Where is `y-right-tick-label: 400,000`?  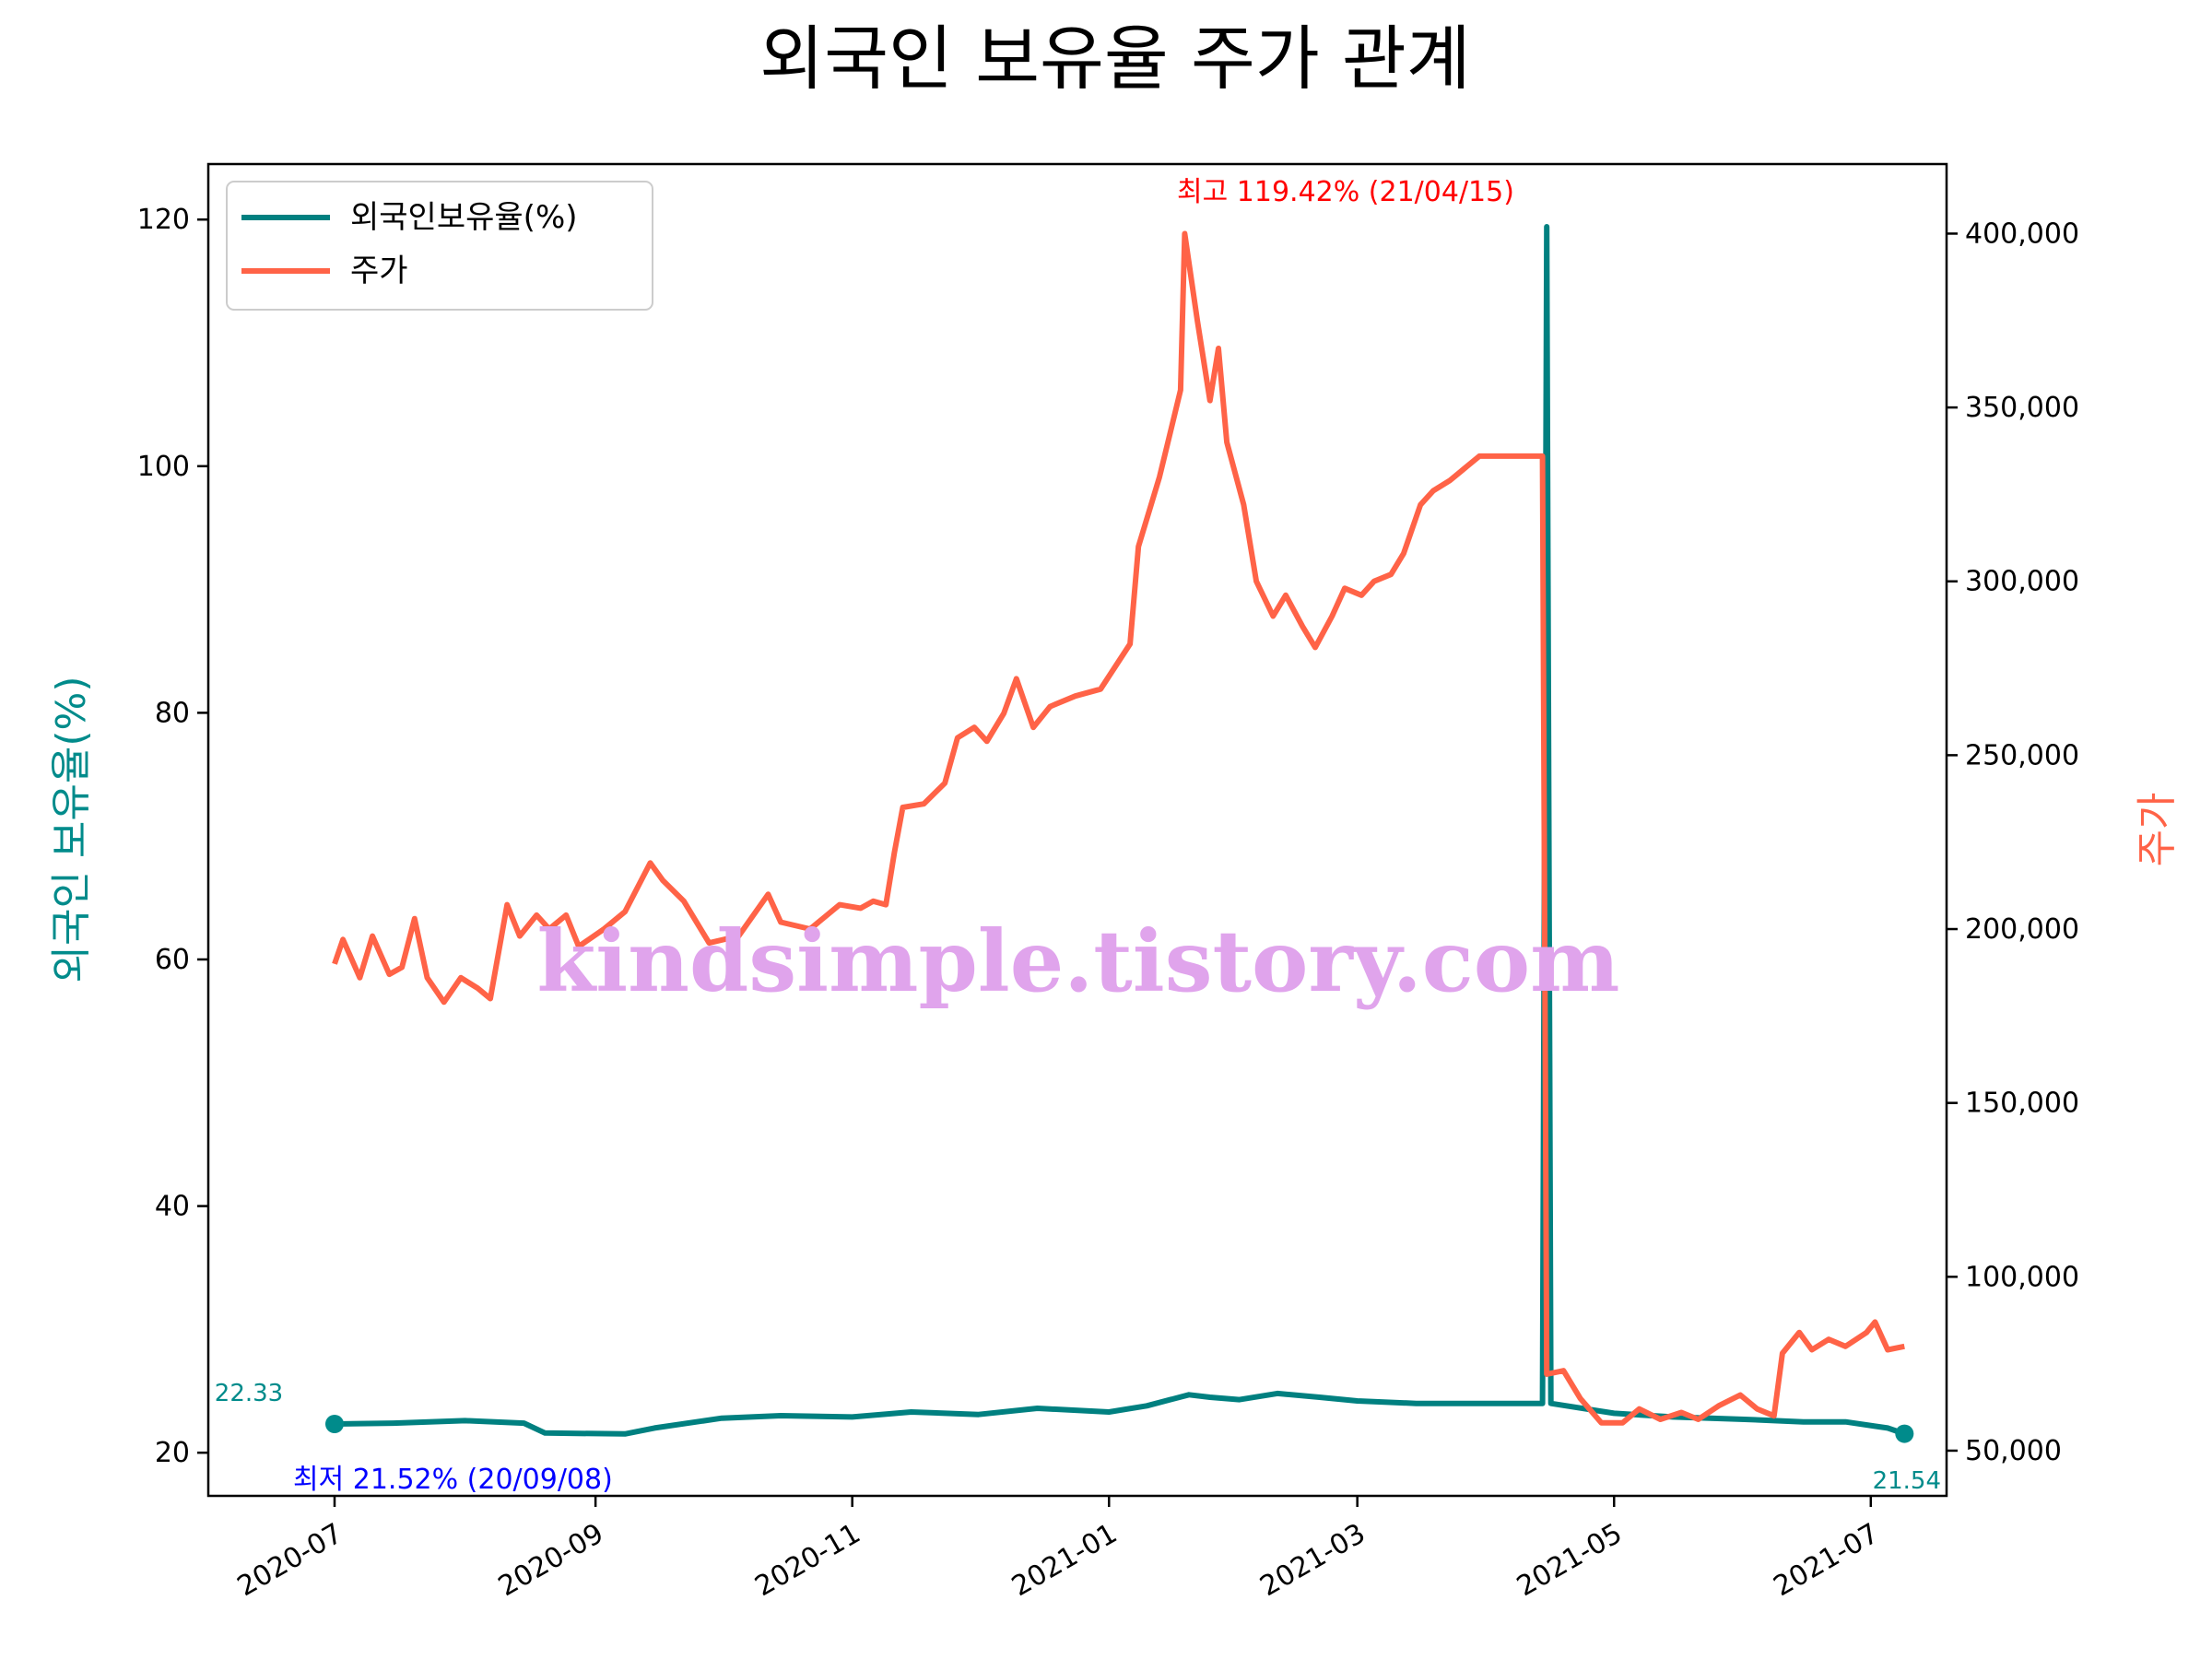
y-right-tick-label: 400,000 is located at coordinates (2022, 234).